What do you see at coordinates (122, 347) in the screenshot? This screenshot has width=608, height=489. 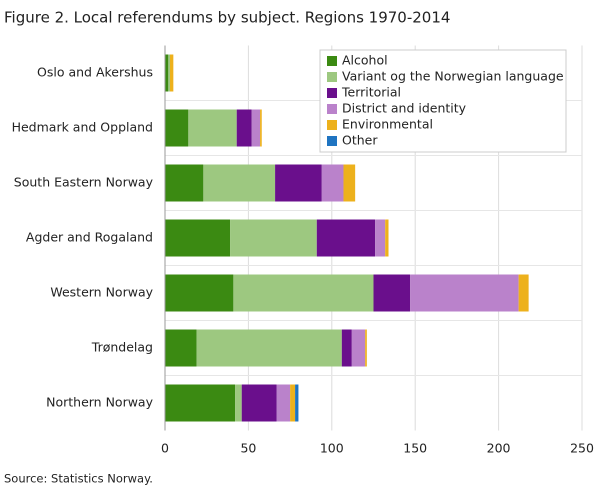 I see `y-tick-label: Trøndelag` at bounding box center [122, 347].